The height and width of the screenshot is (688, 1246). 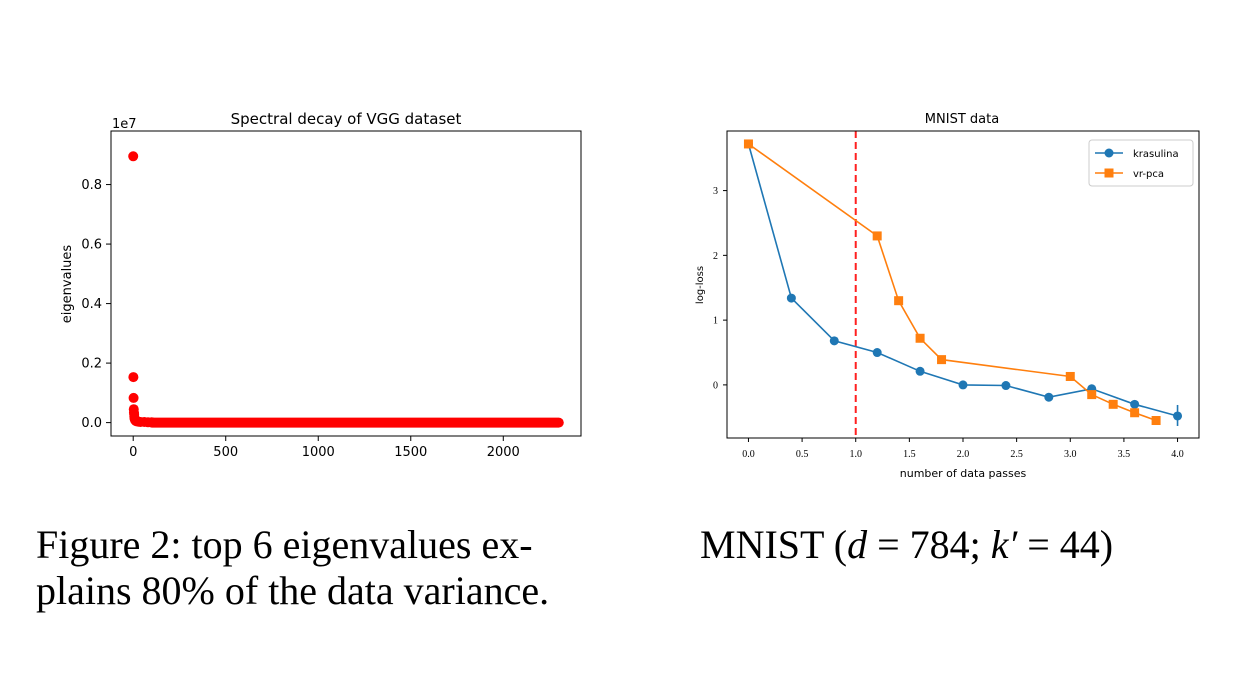 What do you see at coordinates (225, 452) in the screenshot?
I see `x-tick-label: 500` at bounding box center [225, 452].